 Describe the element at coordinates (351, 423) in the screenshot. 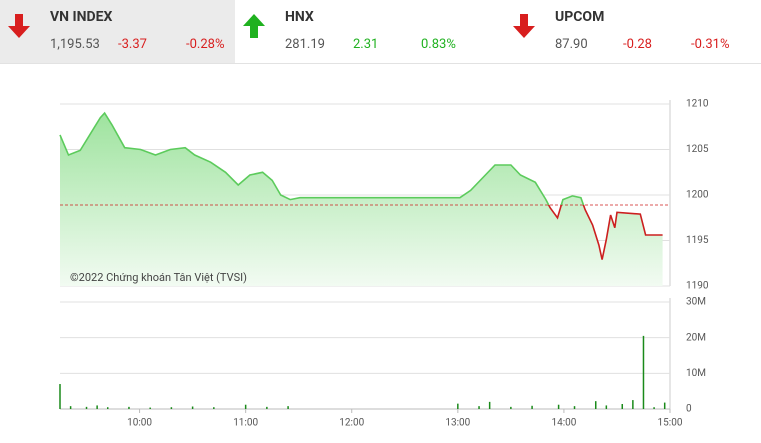

I see `x-tick-label: 12:00` at that location.